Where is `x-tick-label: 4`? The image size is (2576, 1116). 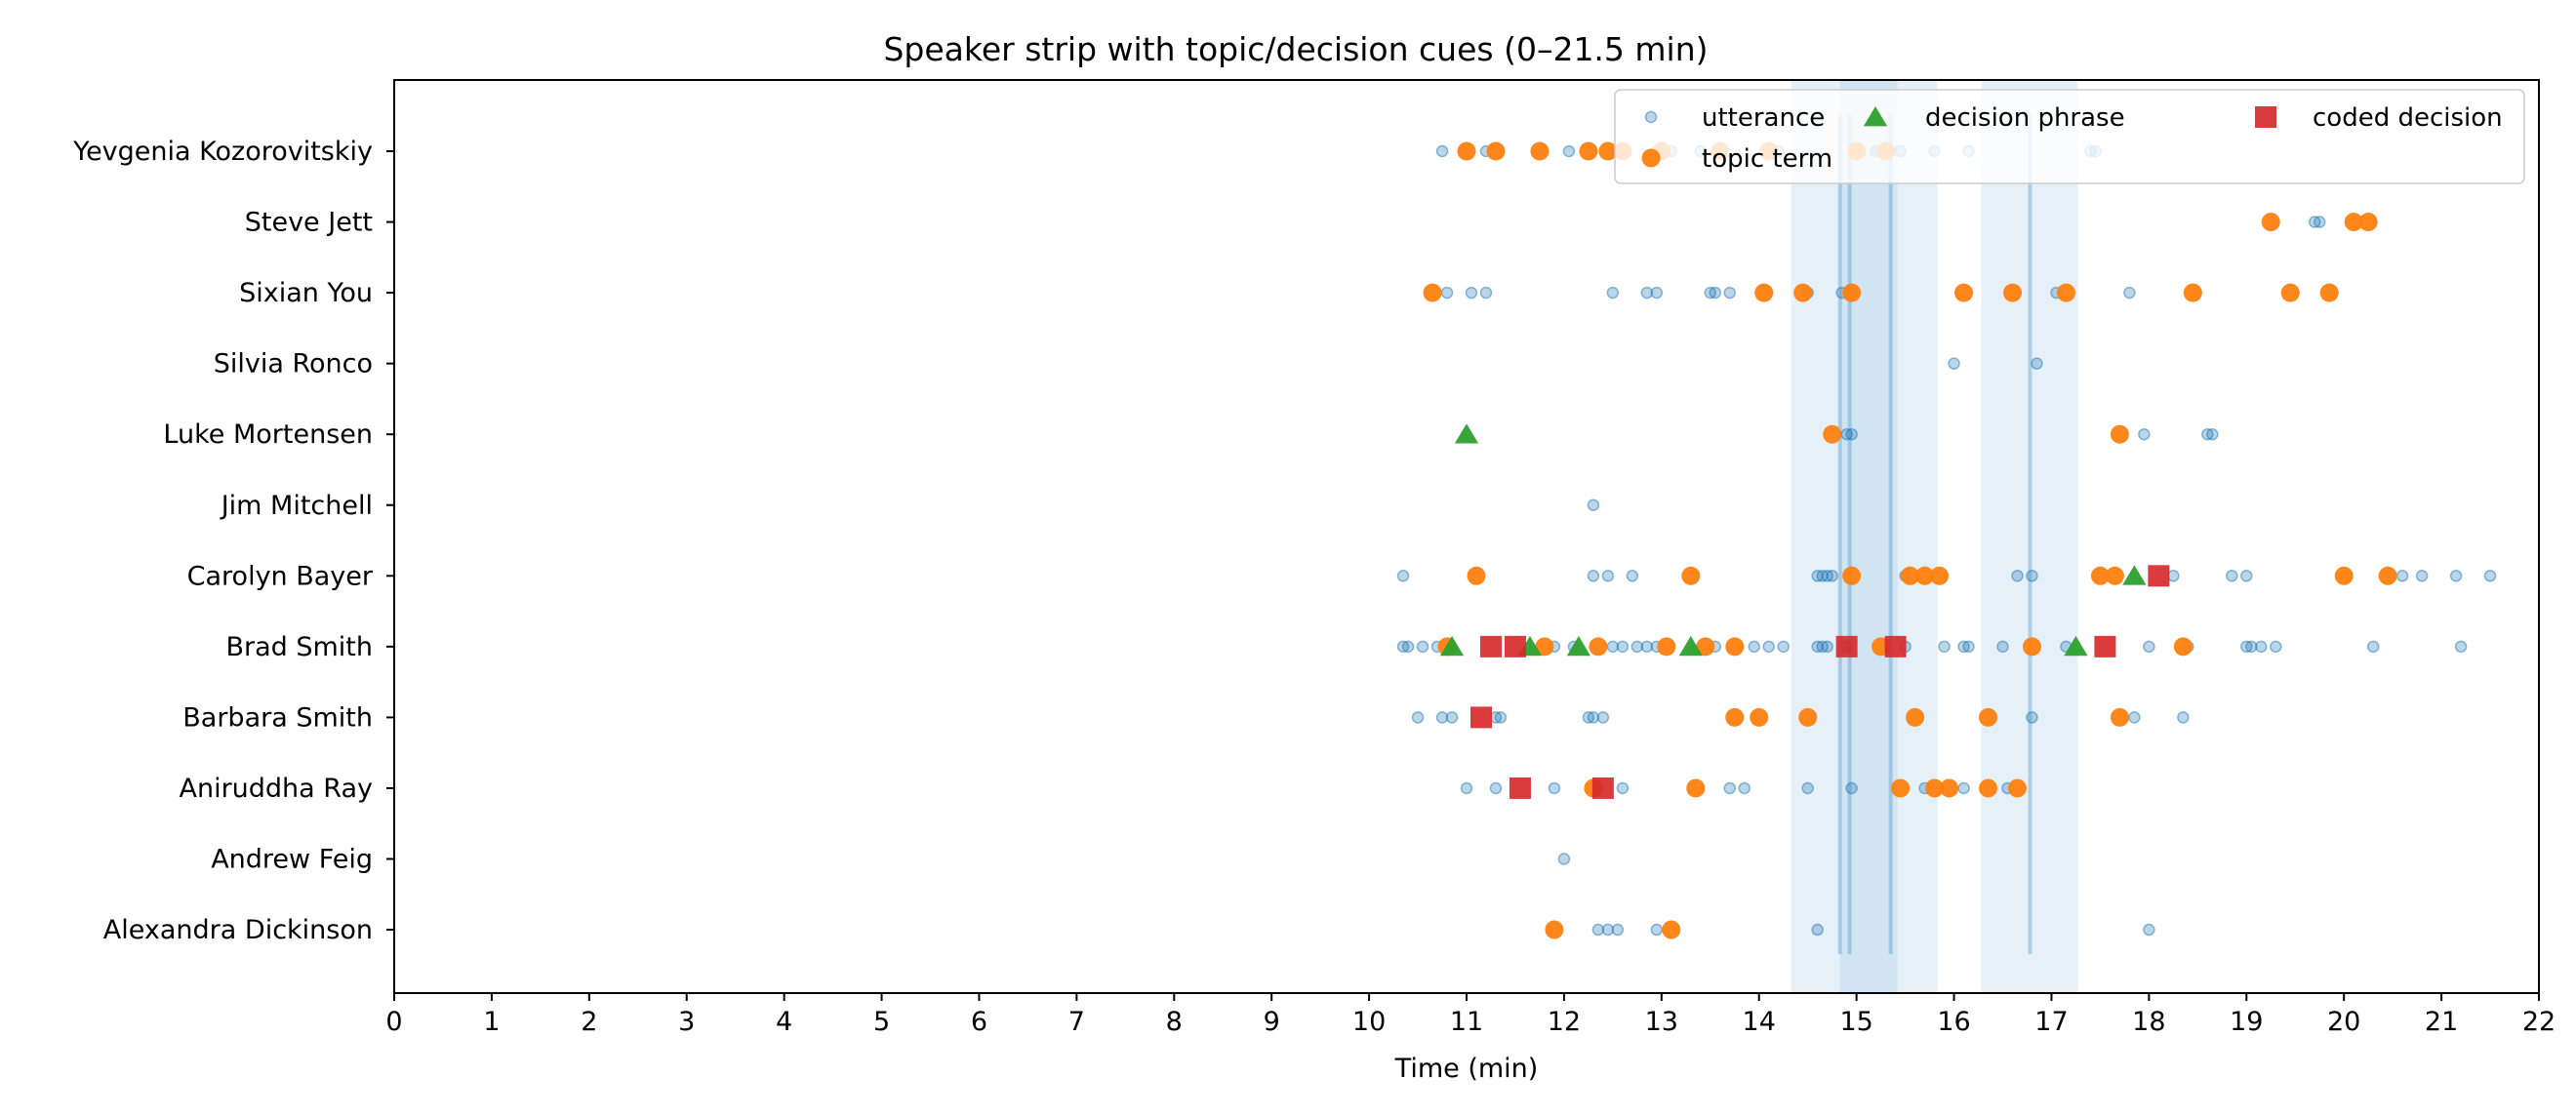 x-tick-label: 4 is located at coordinates (784, 1022).